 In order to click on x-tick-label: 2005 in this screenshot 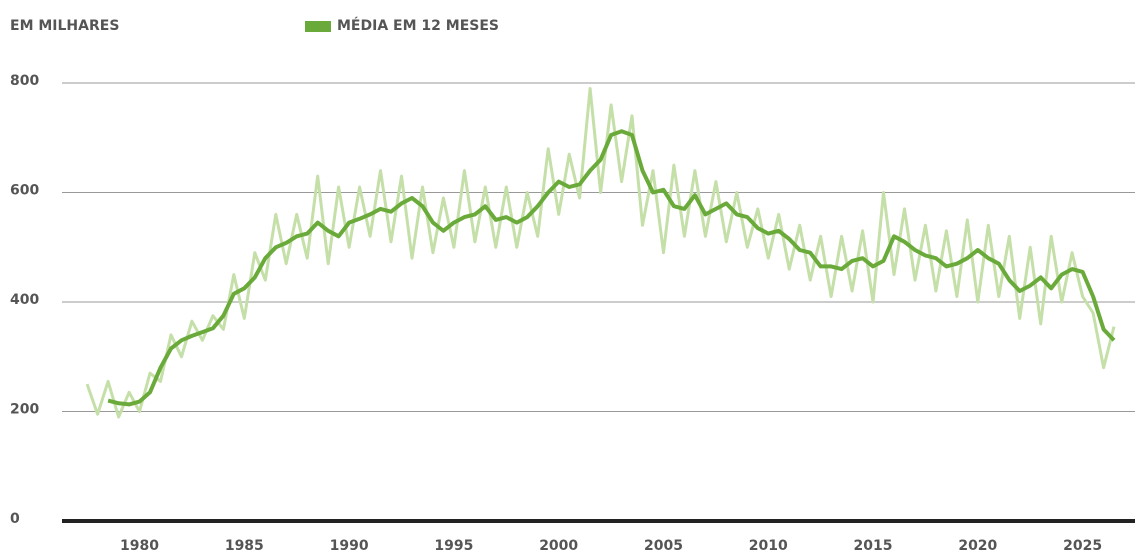, I will do `click(663, 546)`.